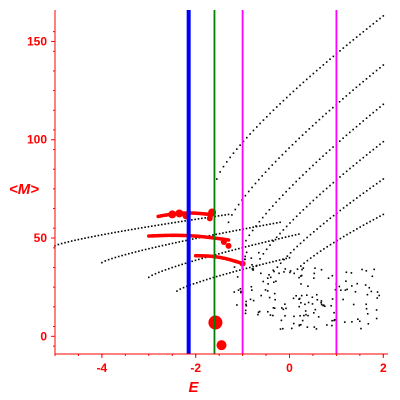 Image resolution: width=400 pixels, height=400 pixels. I want to click on y-tick-label: 100, so click(37, 140).